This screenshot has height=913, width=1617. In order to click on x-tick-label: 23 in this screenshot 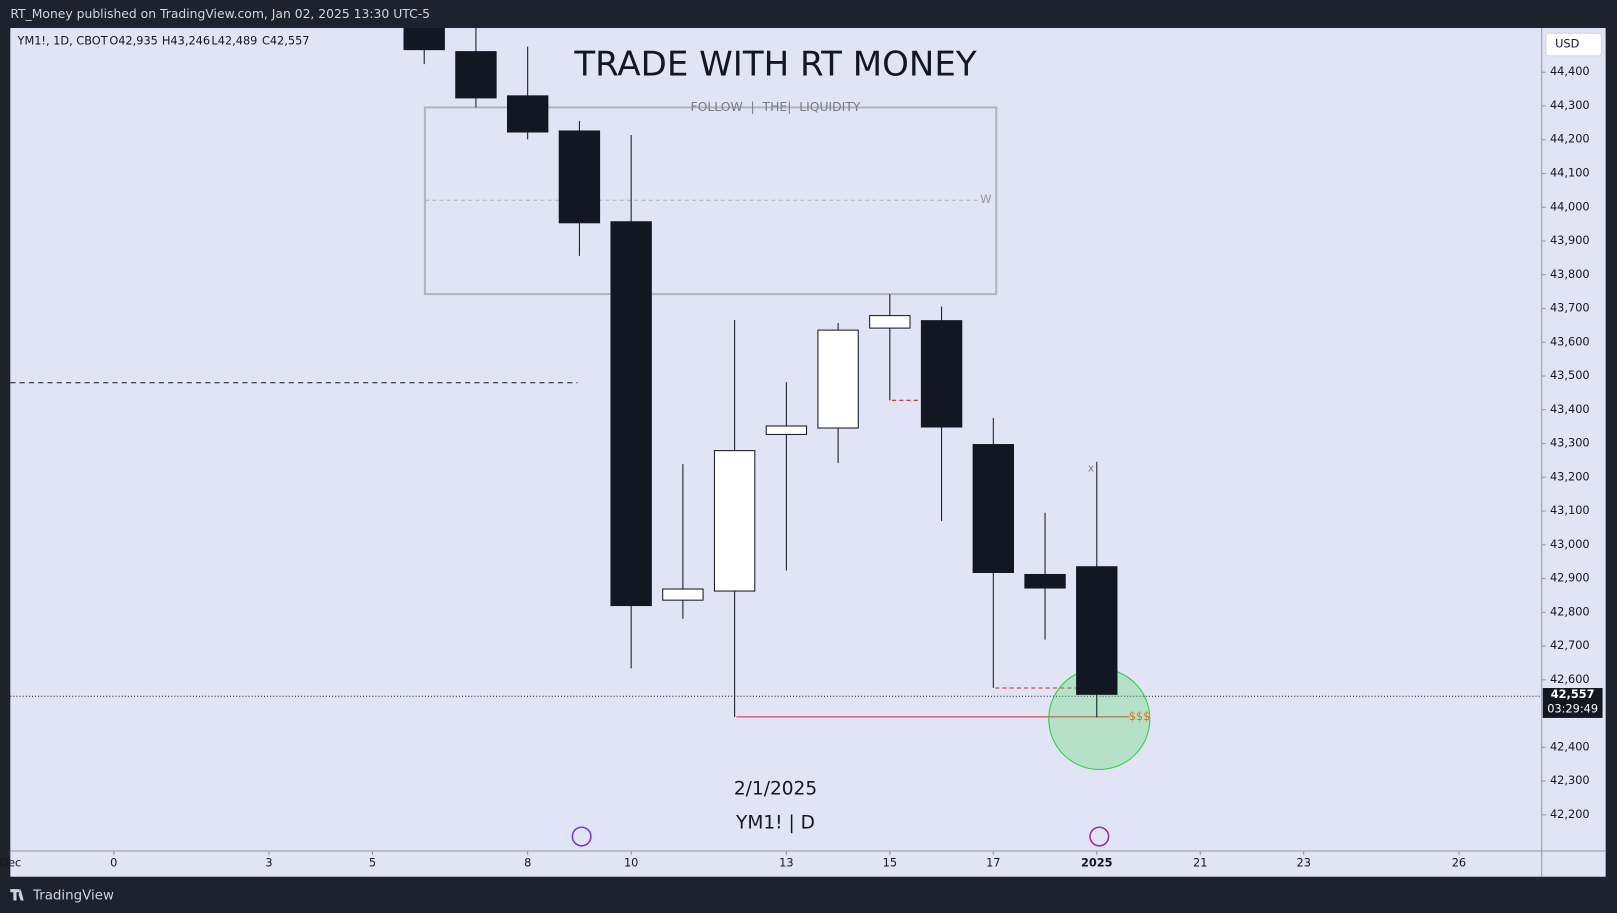, I will do `click(1304, 862)`.